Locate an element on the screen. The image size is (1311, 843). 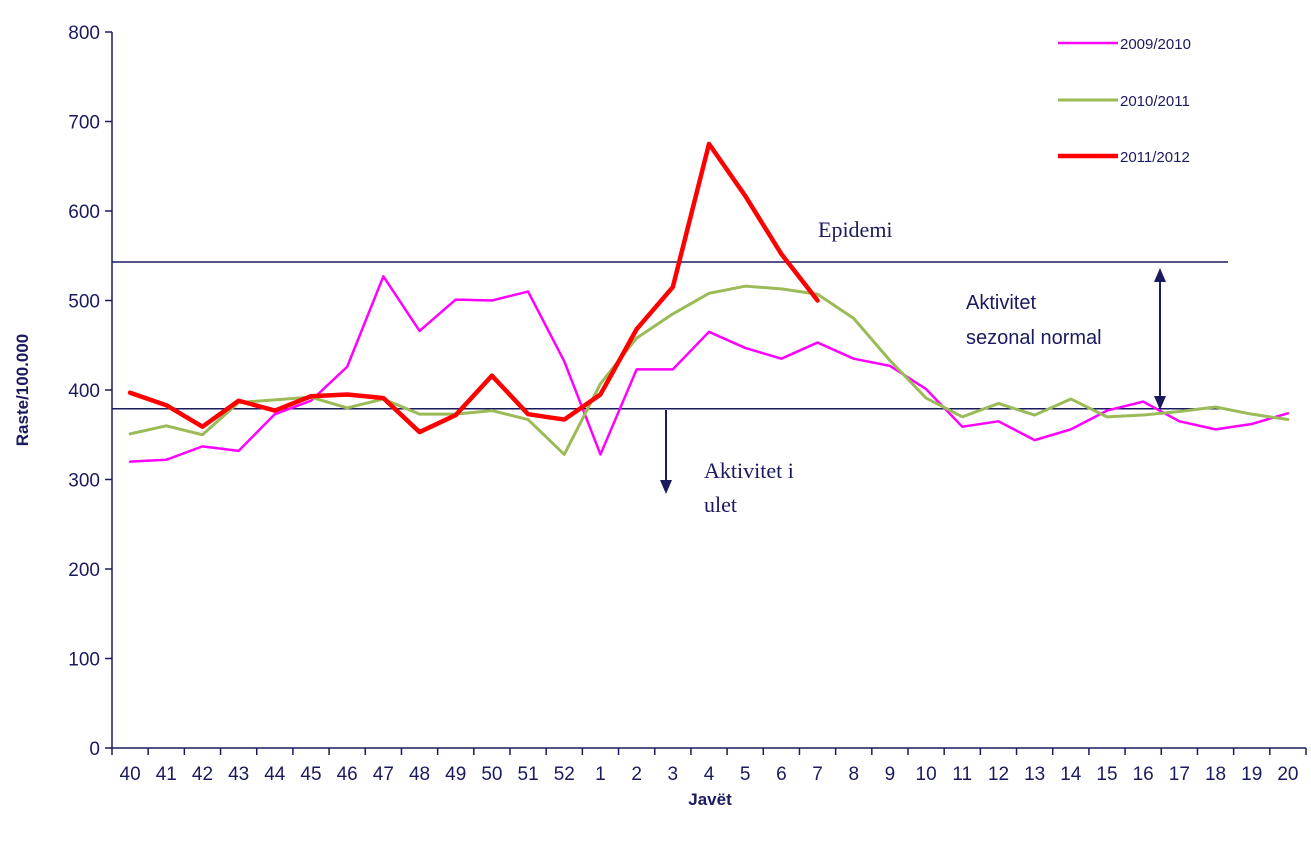
x-tick-label: 47 is located at coordinates (383, 774).